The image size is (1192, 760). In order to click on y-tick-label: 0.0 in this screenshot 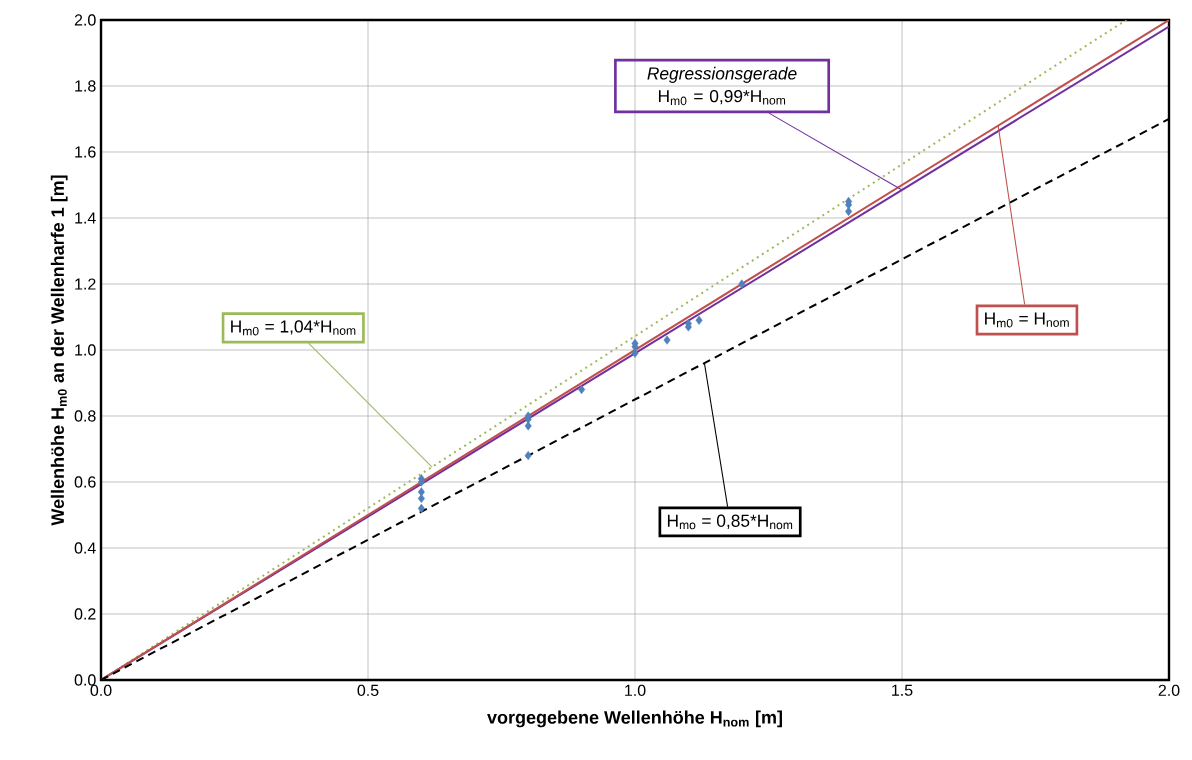, I will do `click(85, 680)`.